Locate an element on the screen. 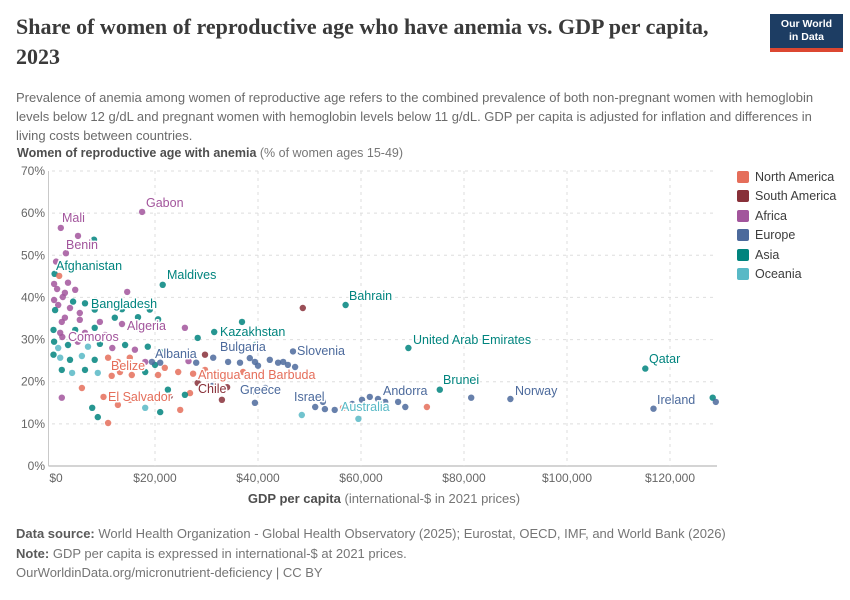  legend-item-asia: Asia is located at coordinates (786, 255).